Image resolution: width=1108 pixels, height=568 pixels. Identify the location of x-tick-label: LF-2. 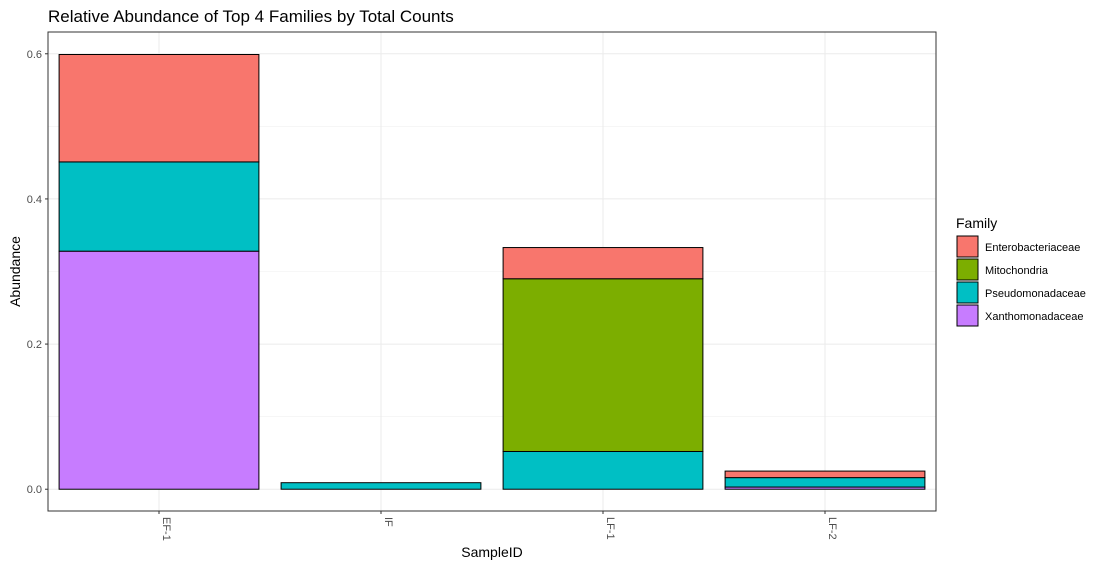
(832, 528).